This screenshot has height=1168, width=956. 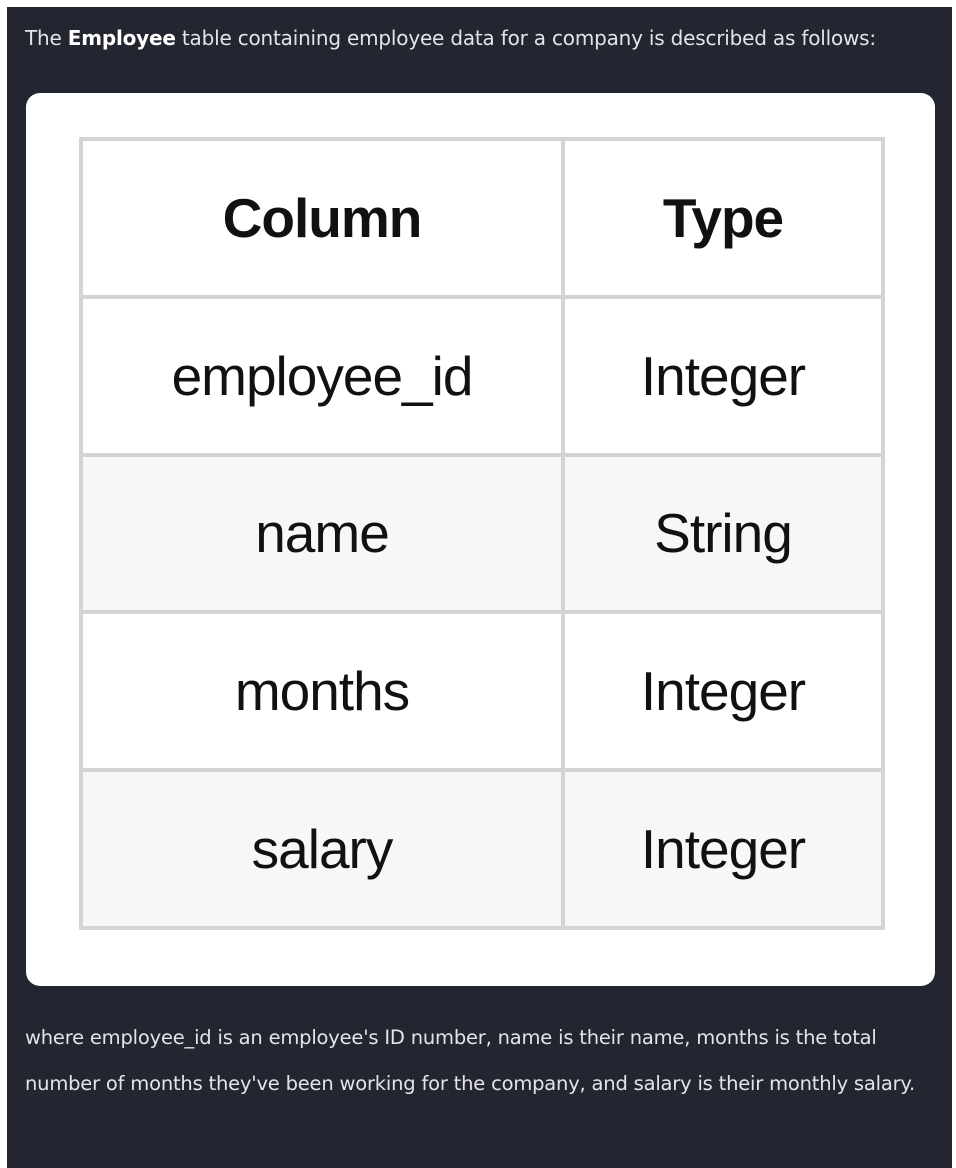 What do you see at coordinates (322, 691) in the screenshot?
I see `cell-column-name: months` at bounding box center [322, 691].